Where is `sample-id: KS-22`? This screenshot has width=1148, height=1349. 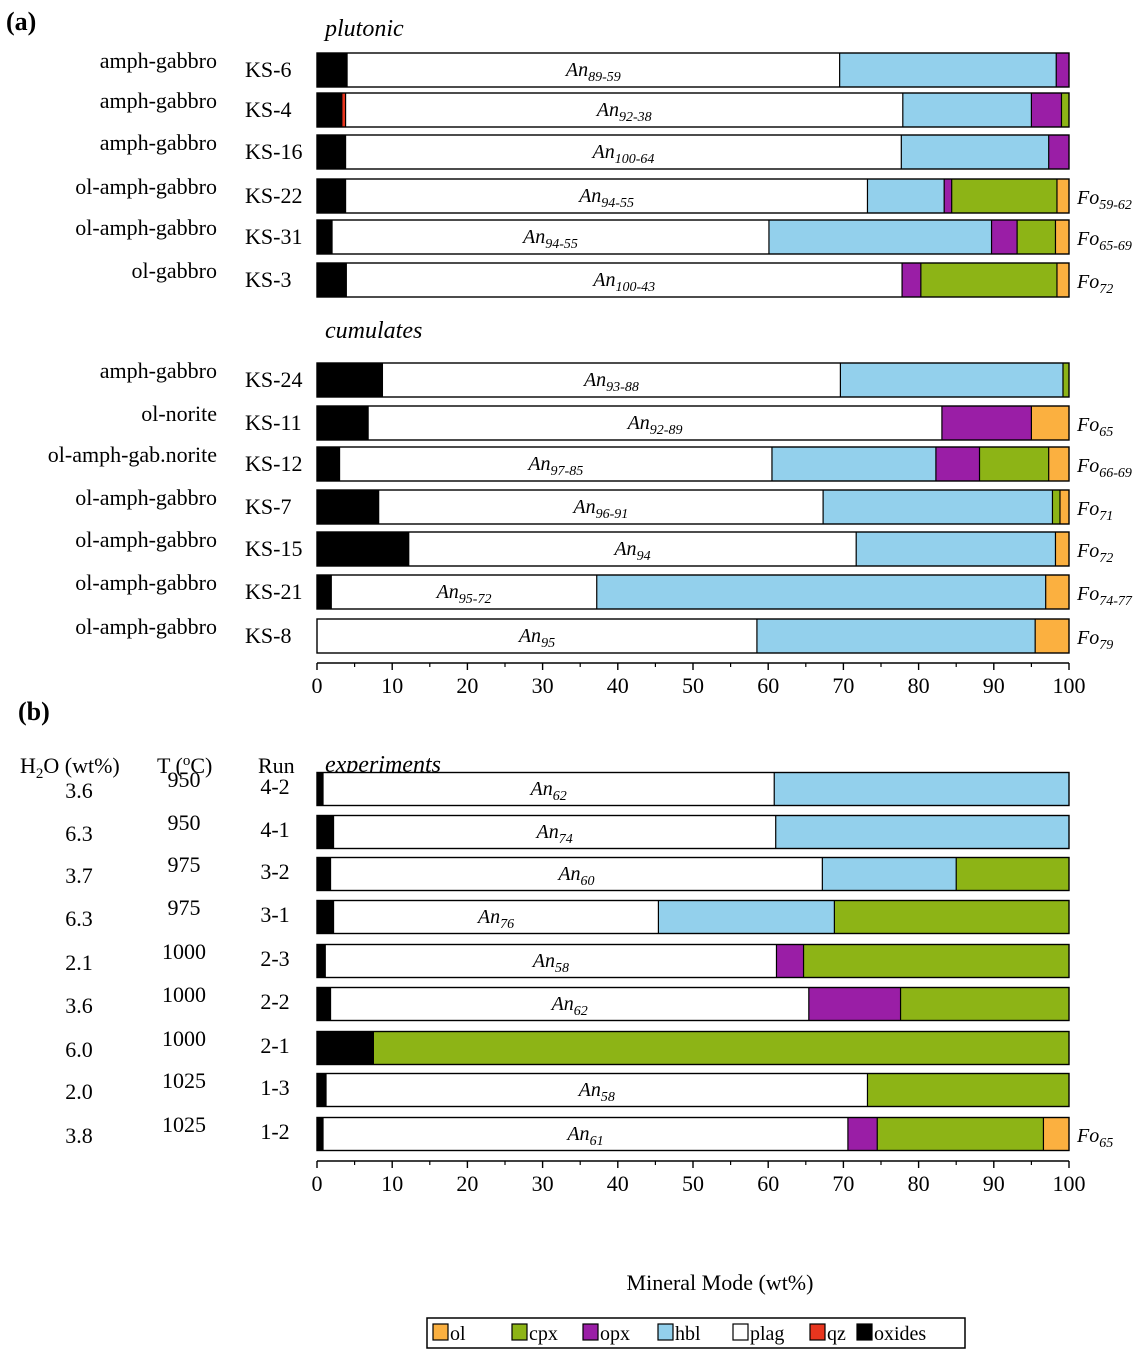
sample-id: KS-22 is located at coordinates (273, 195).